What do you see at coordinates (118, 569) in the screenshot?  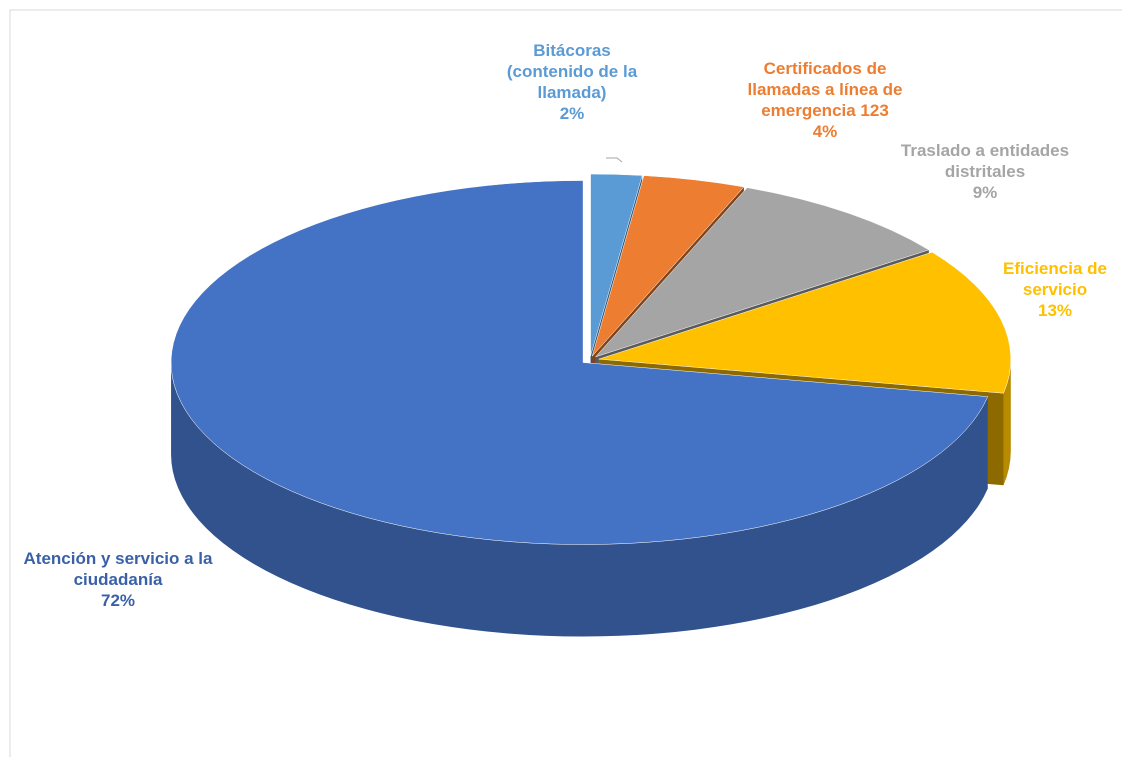 I see `slice-name: Atención y servicio a la ciudadanía` at bounding box center [118, 569].